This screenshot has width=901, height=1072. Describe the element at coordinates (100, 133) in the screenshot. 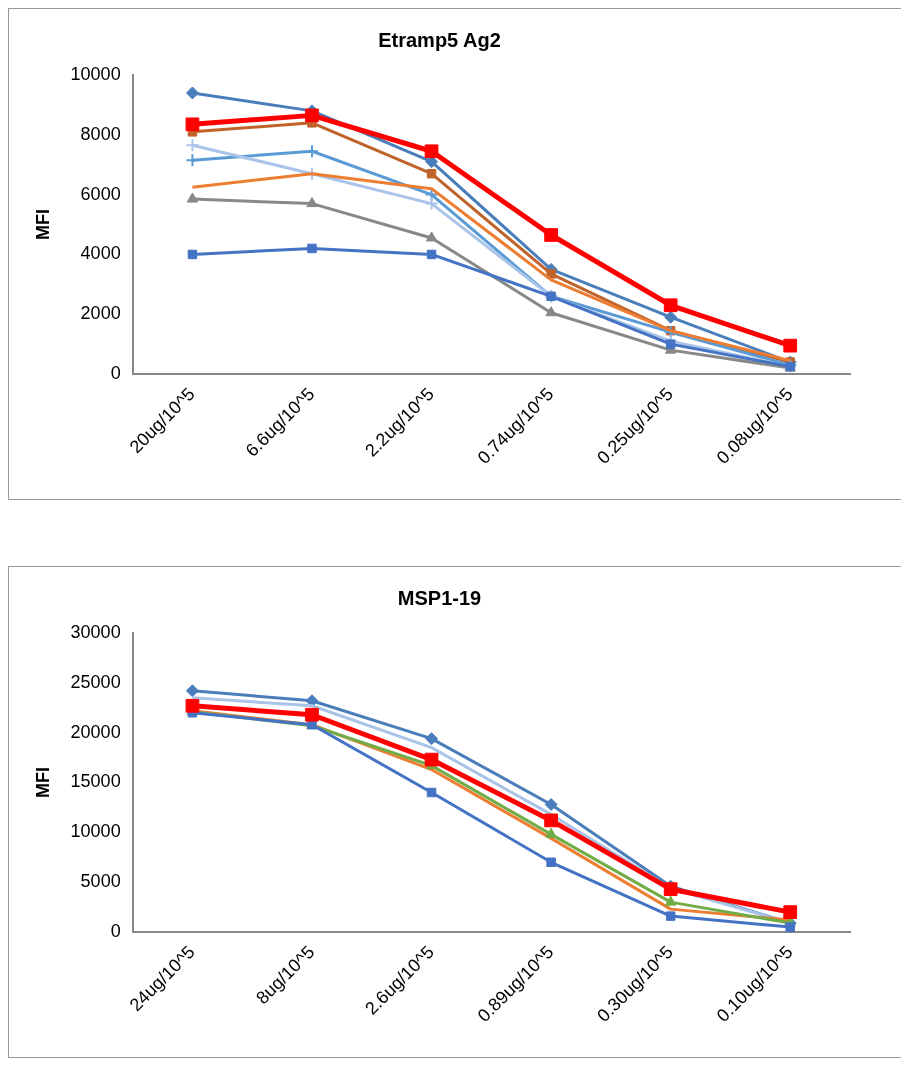

I see `y-tick-label: 8000` at that location.